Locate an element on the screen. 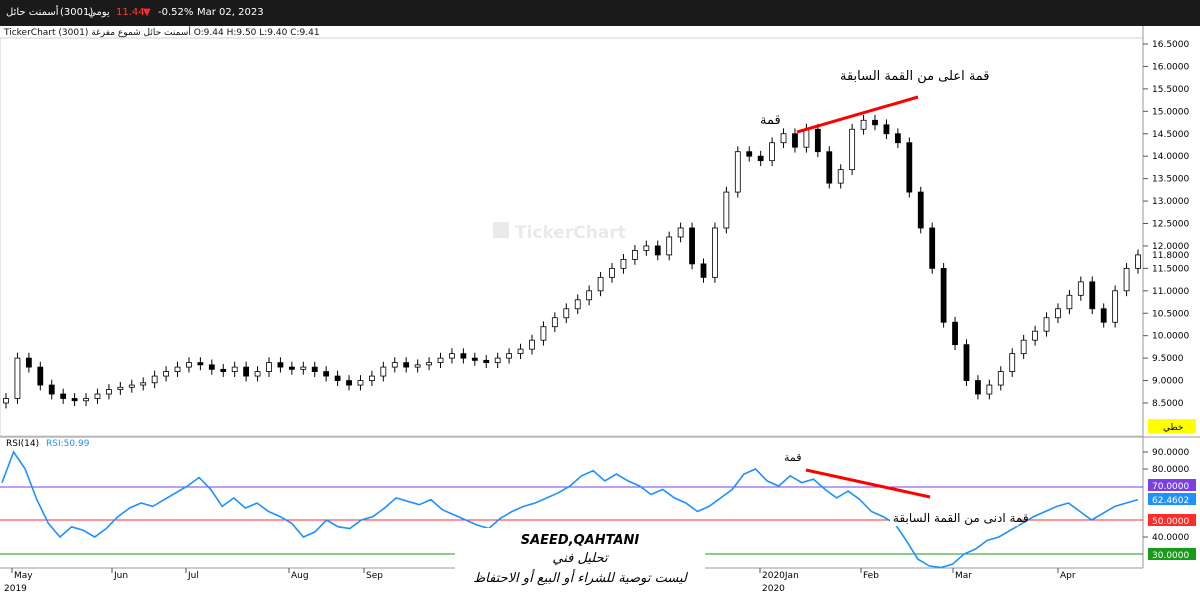 Image resolution: width=1200 pixels, height=595 pixels. price-tick-label: 9.5000 is located at coordinates (1168, 359).